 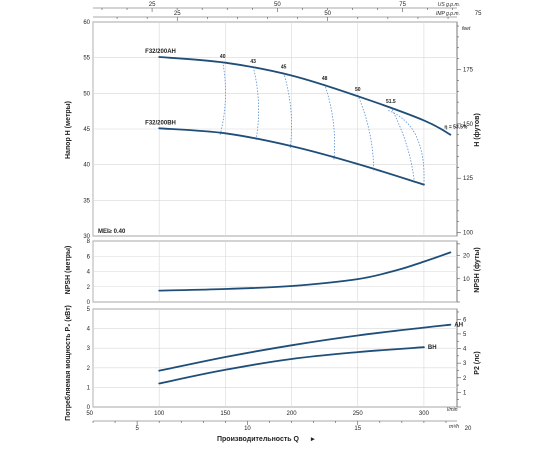 What do you see at coordinates (358, 90) in the screenshot?
I see `efficiency-label: 50` at bounding box center [358, 90].